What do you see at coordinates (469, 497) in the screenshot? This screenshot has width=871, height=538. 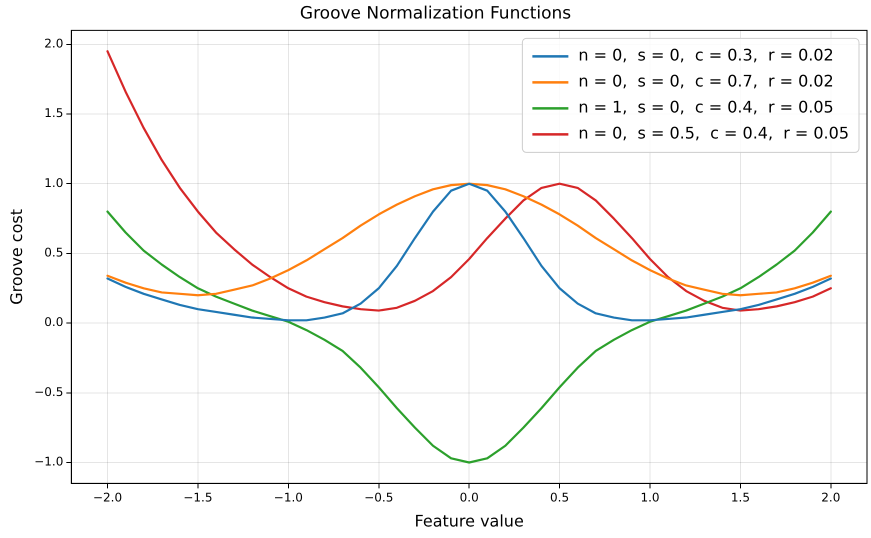 I see `x-tick-label: 0.0` at bounding box center [469, 497].